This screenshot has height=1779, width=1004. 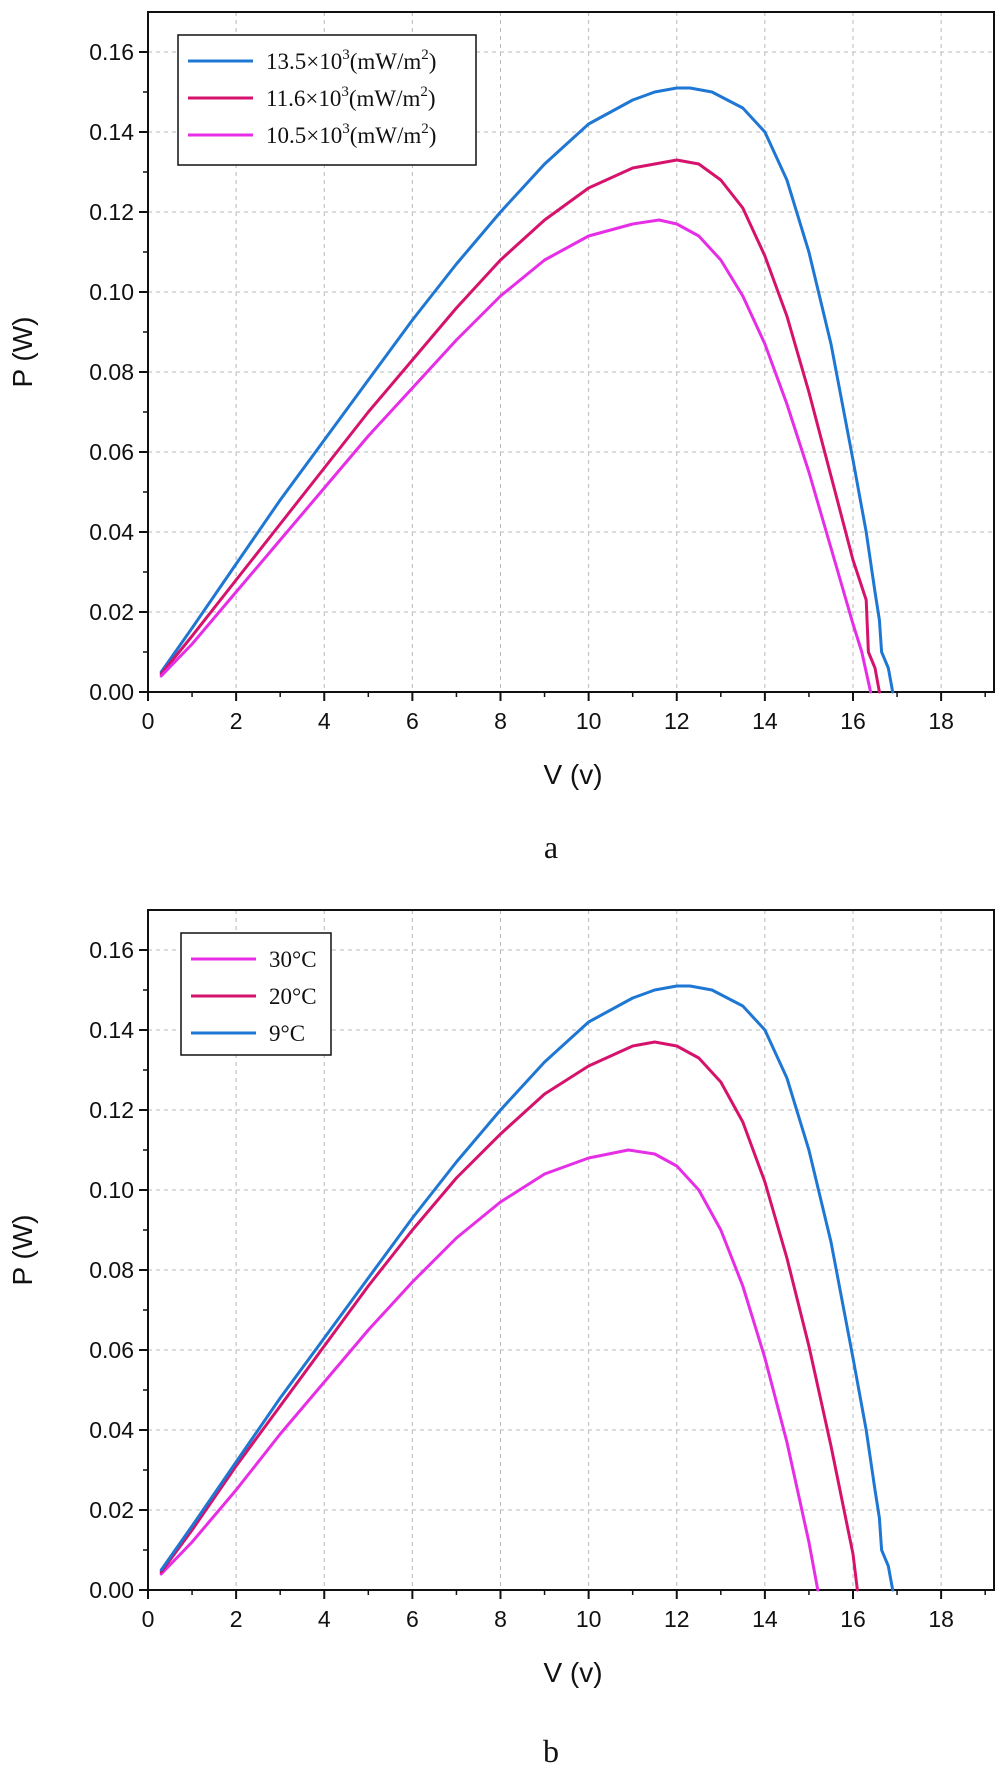 I want to click on legend-label: 30°C, so click(x=293, y=959).